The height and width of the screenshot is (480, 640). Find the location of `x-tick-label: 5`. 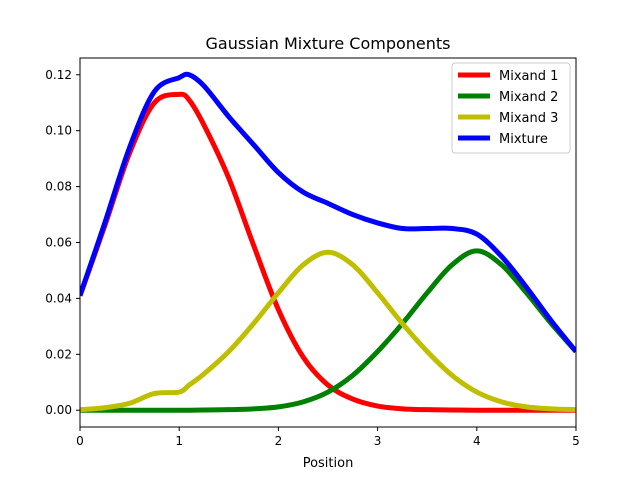

x-tick-label: 5 is located at coordinates (576, 441).